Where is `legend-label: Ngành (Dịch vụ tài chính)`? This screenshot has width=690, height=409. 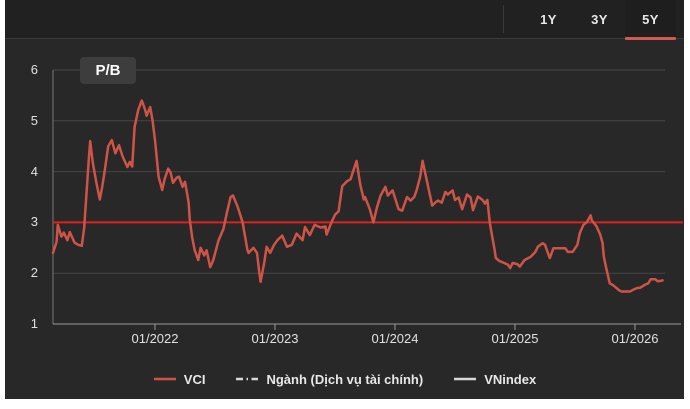
legend-label: Ngành (Dịch vụ tài chính) is located at coordinates (345, 379).